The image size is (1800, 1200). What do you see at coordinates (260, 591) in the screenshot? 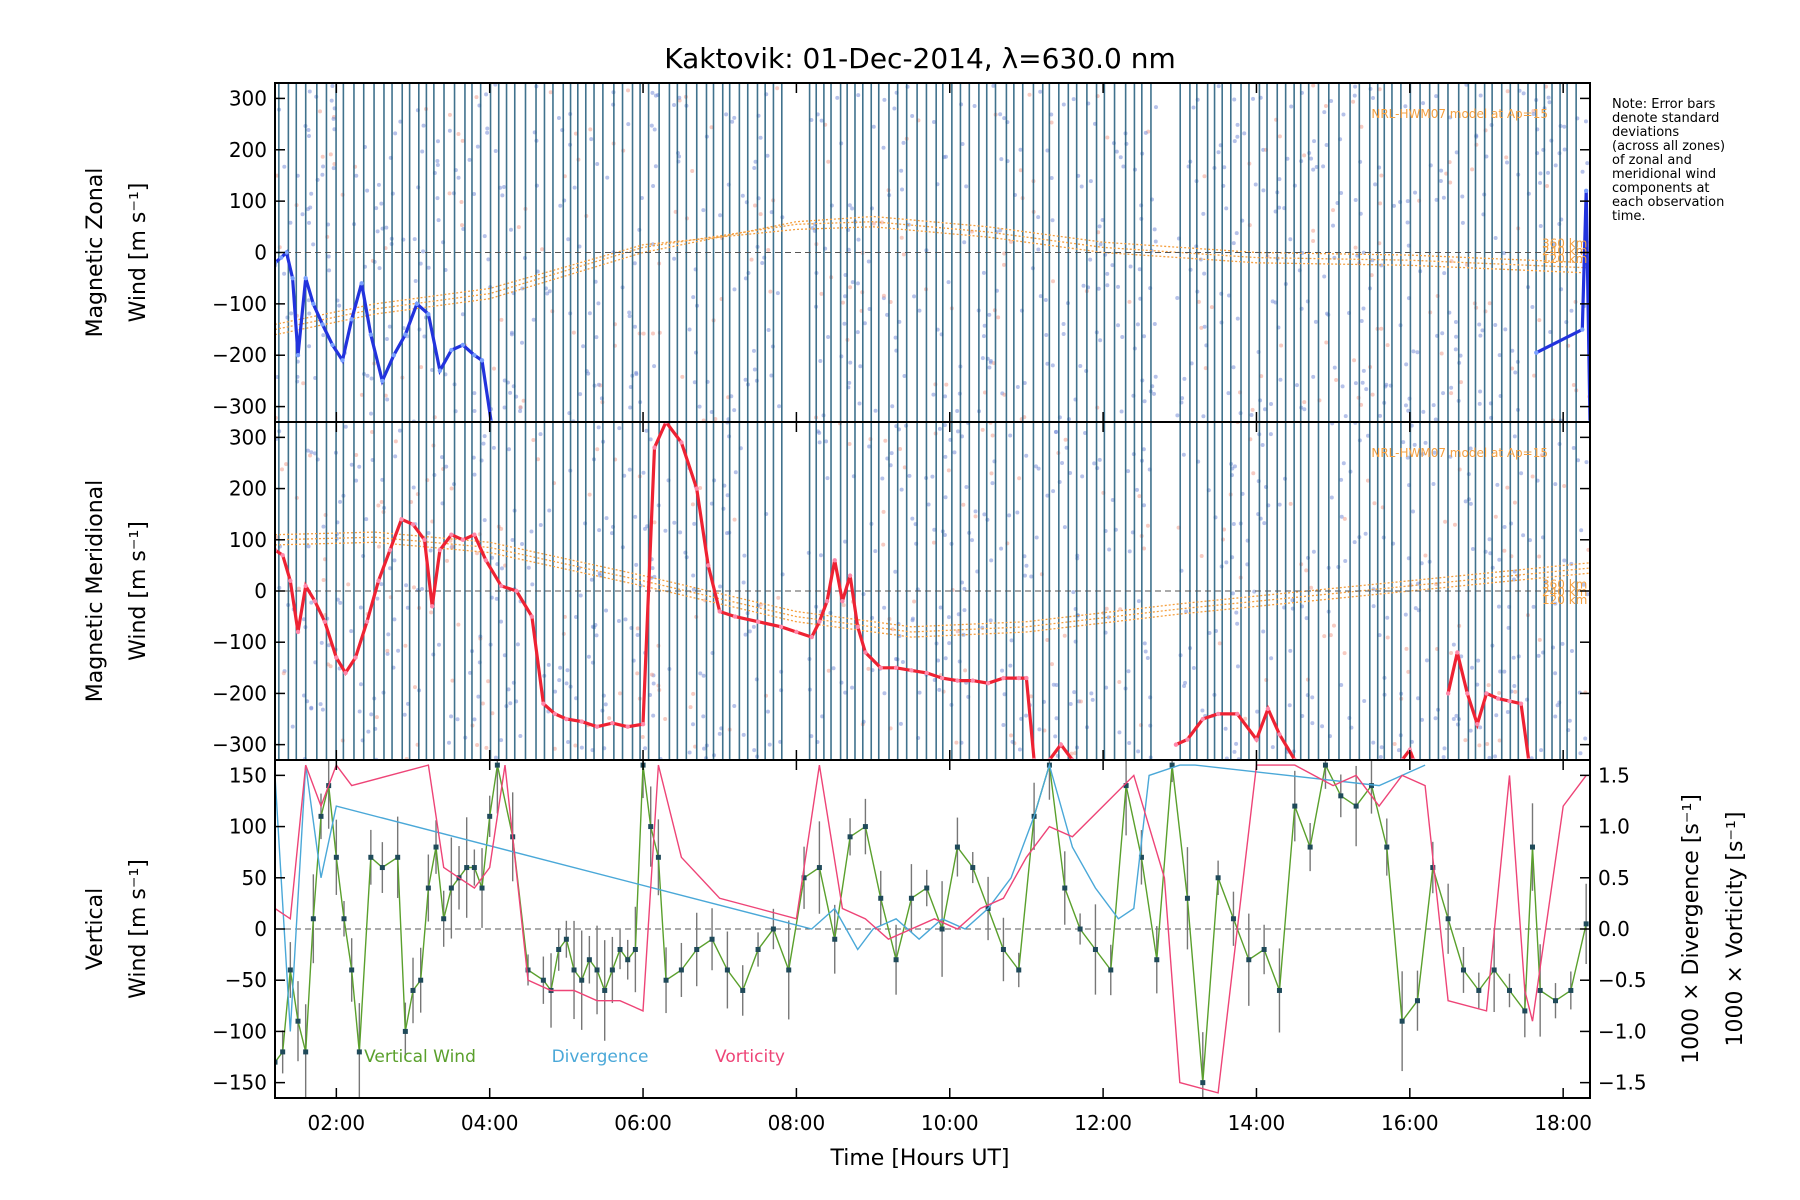
I see `y-tick-label: 0` at bounding box center [260, 591].